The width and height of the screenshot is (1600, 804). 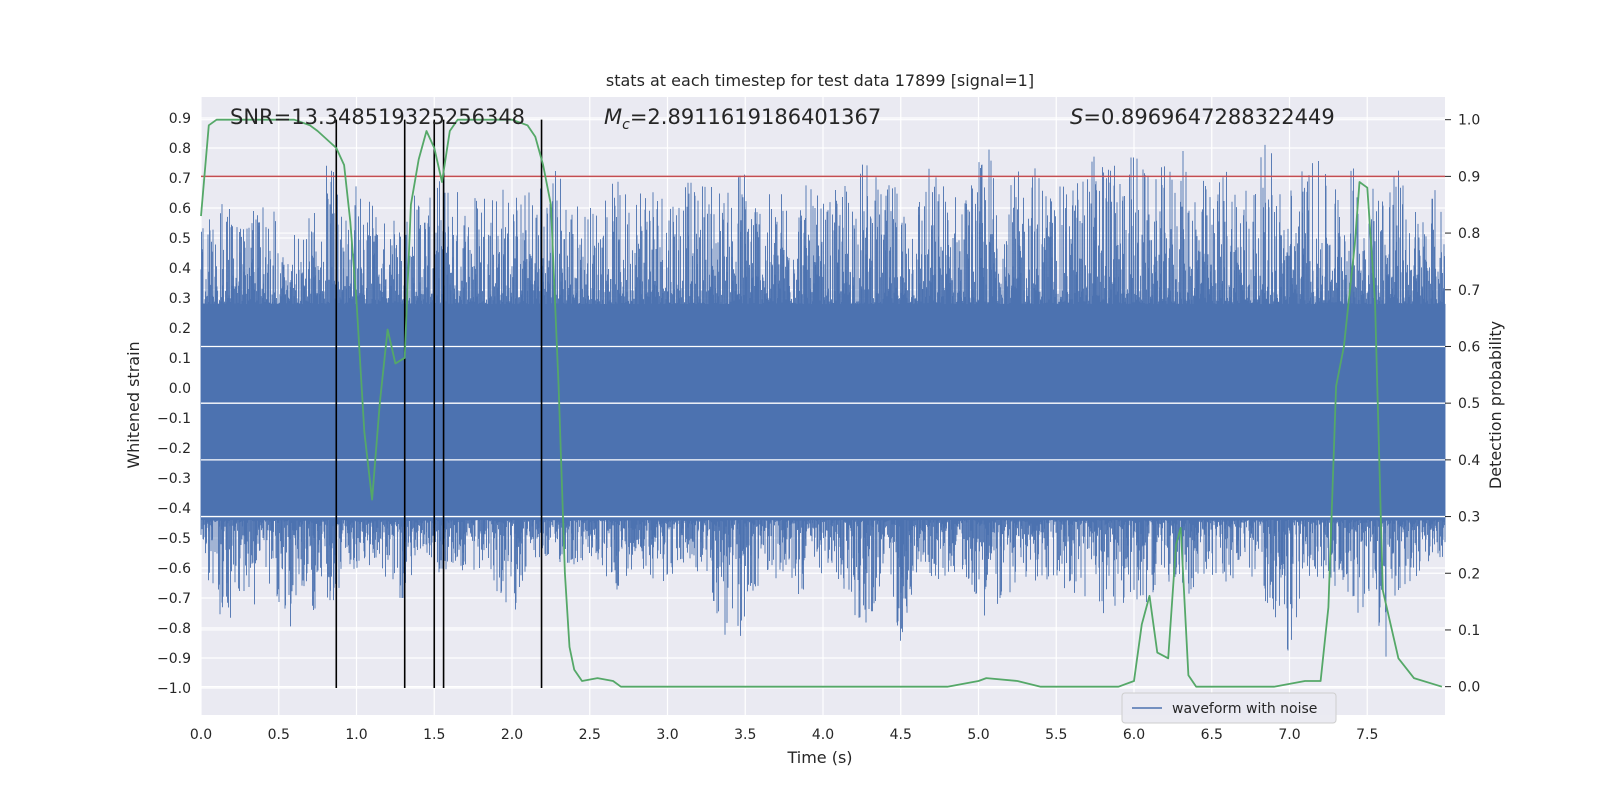 I want to click on y2-tick-label: 0.5, so click(x=1469, y=404).